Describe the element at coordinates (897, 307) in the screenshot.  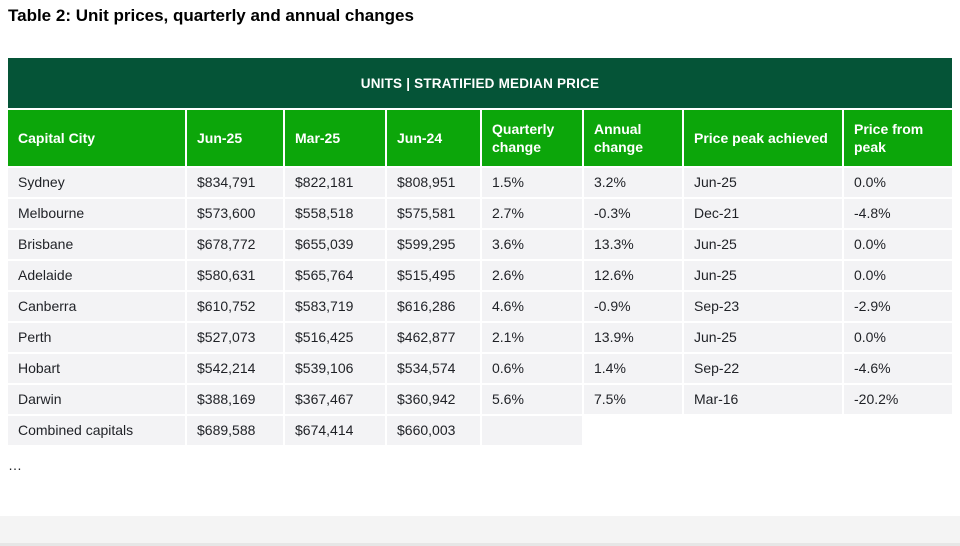
I see `table-cell: -2.9%` at that location.